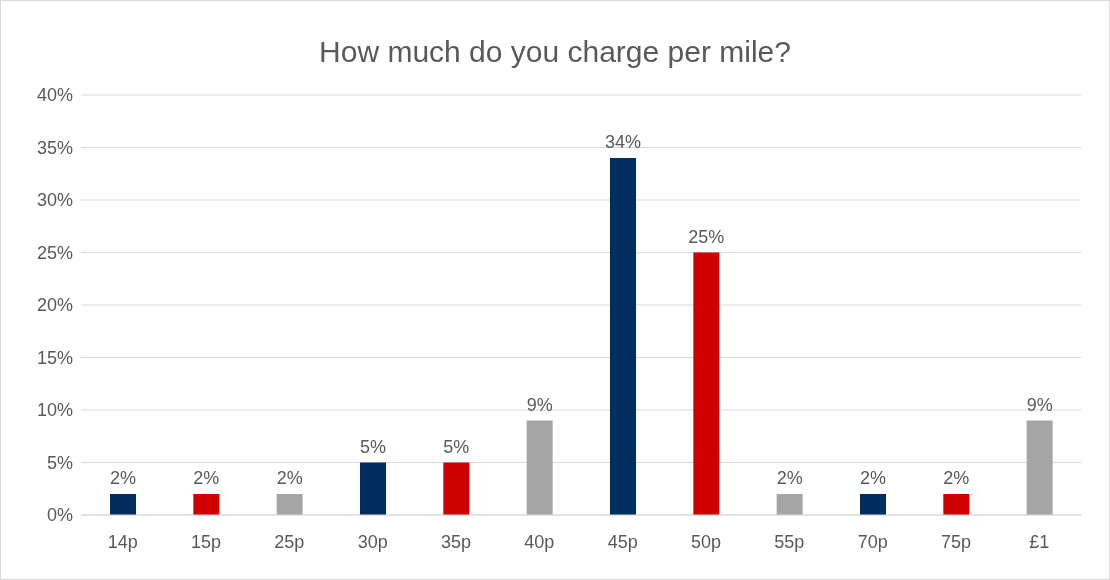 The height and width of the screenshot is (580, 1110). What do you see at coordinates (555, 52) in the screenshot?
I see `chart-title: How much do you charge per mile?` at bounding box center [555, 52].